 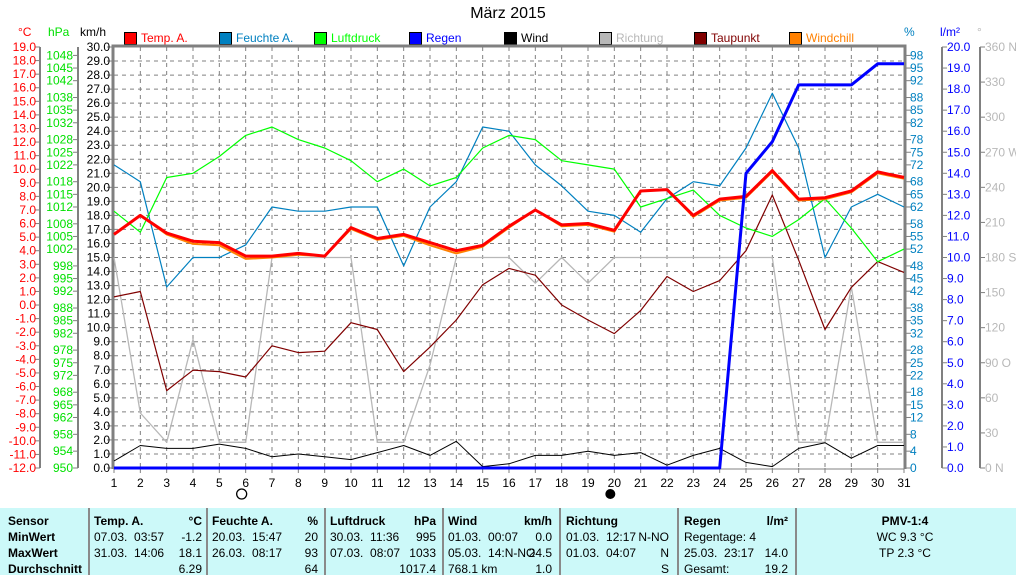 What do you see at coordinates (917, 249) in the screenshot?
I see `humidity-tick-label: 52` at bounding box center [917, 249].